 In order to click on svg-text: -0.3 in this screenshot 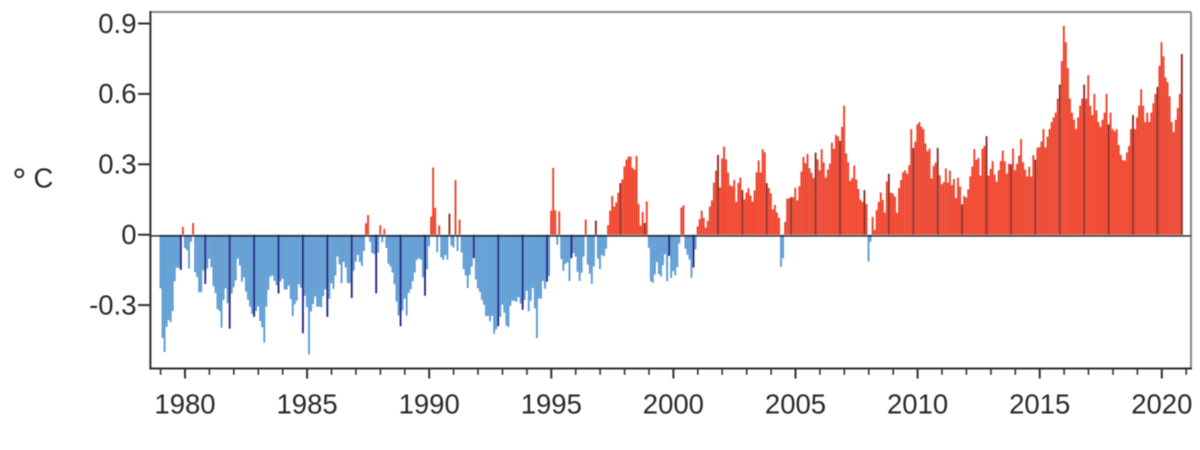, I will do `click(112, 304)`.